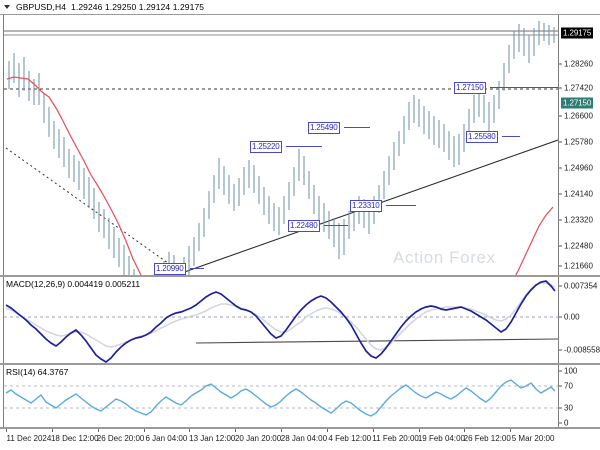 The width and height of the screenshot is (600, 450). Describe the element at coordinates (576, 246) in the screenshot. I see `price-tick-122480: 1.22480` at that location.